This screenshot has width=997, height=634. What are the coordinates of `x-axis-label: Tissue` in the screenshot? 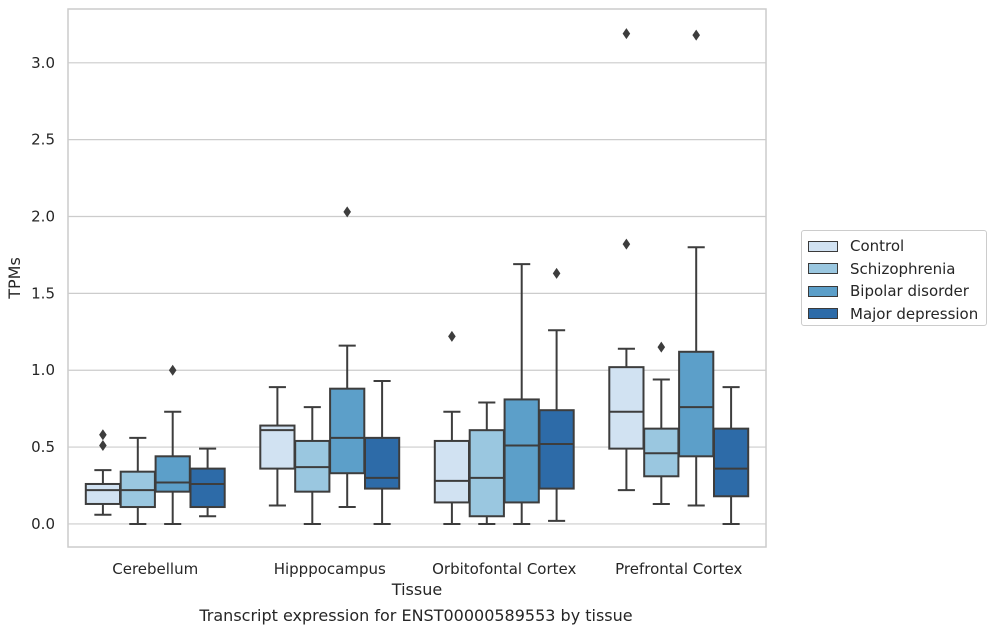 It's located at (416, 589).